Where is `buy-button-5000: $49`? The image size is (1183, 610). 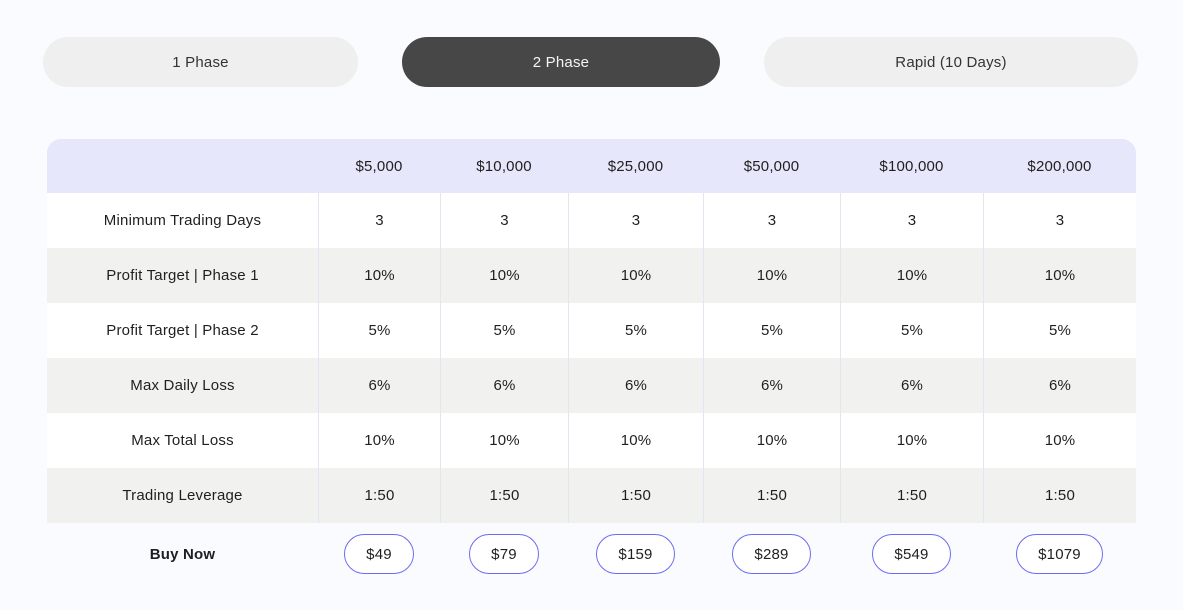
buy-button-5000: $49 is located at coordinates (379, 554).